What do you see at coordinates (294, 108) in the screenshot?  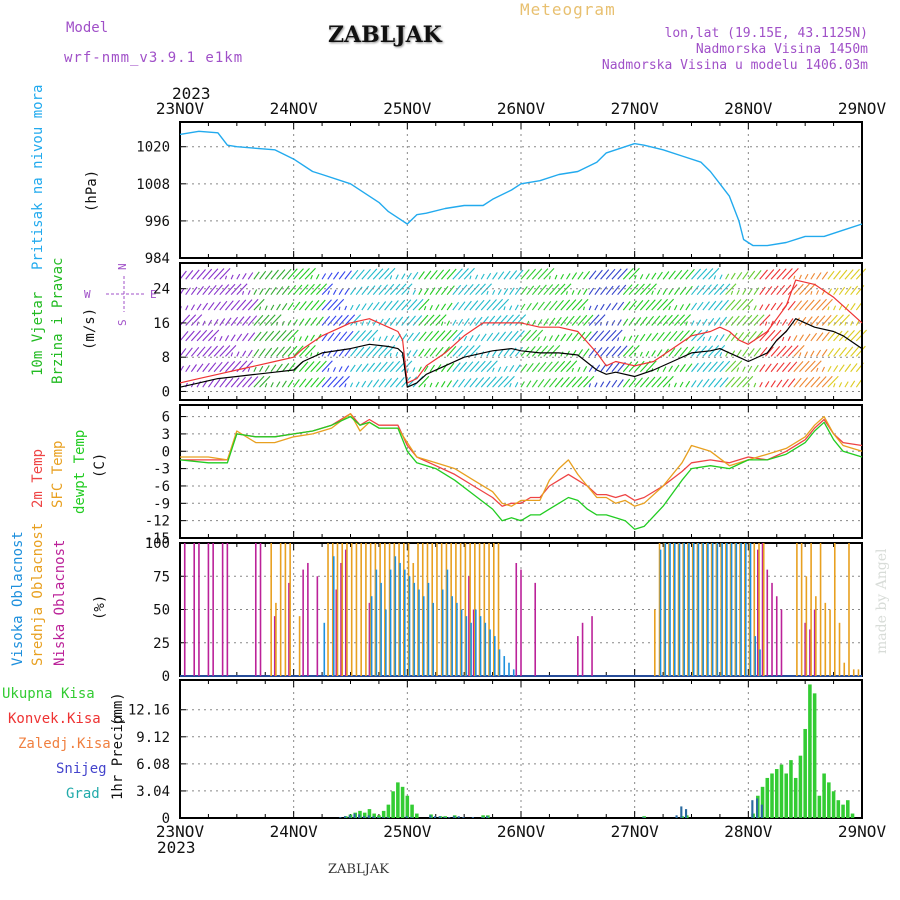 I see `x-axis-top-label: 24NOV` at bounding box center [294, 108].